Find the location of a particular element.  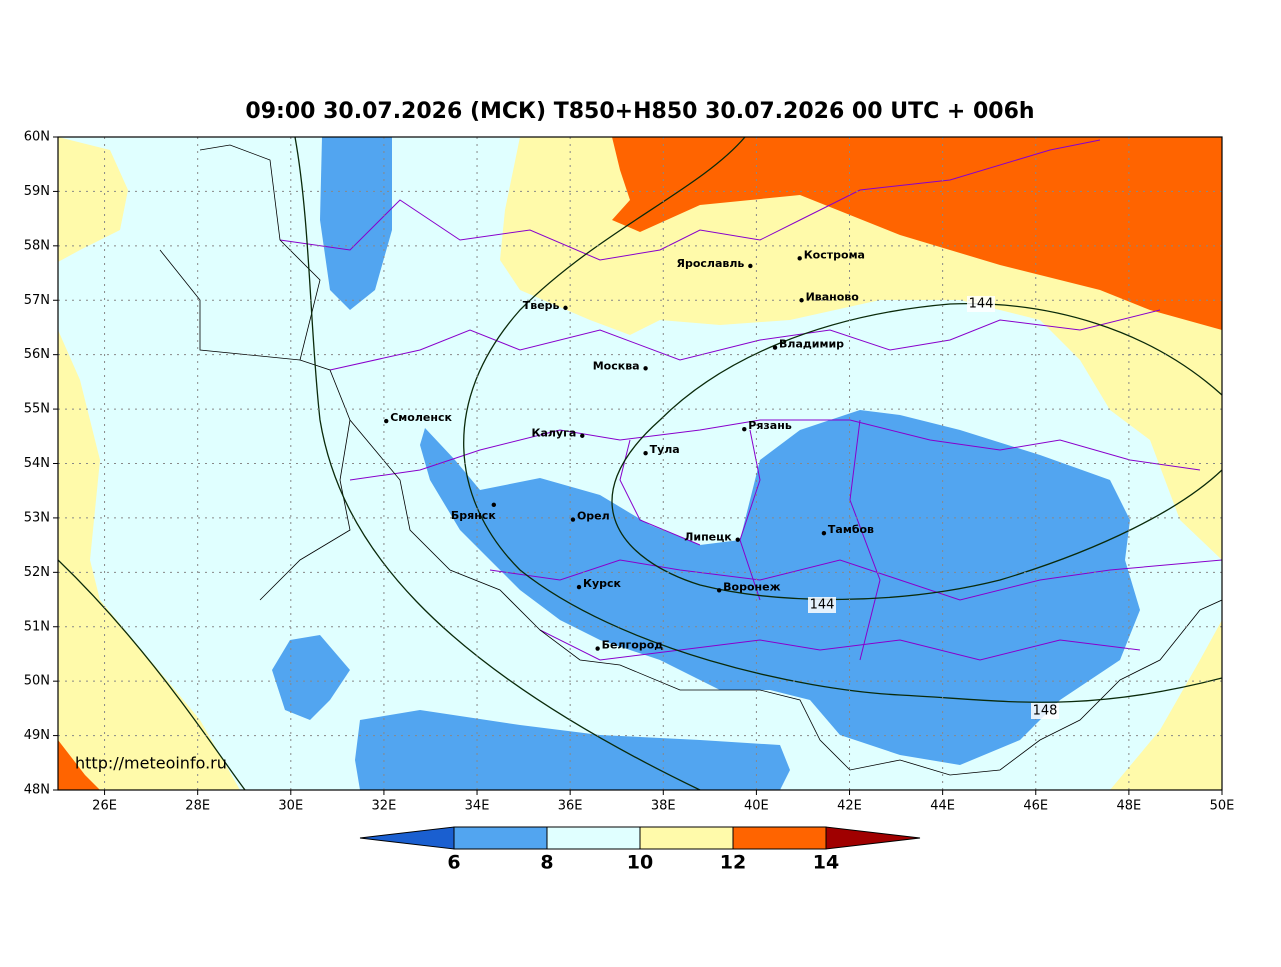

colorbar-tick-label: 8 is located at coordinates (546, 863).